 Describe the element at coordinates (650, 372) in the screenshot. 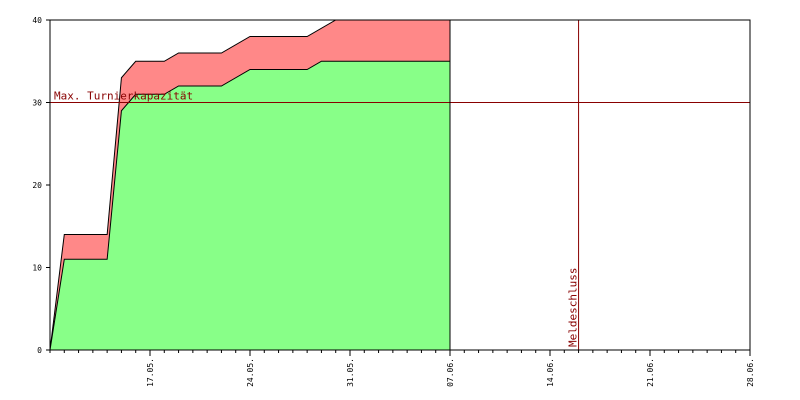

I see `x-tick-label: 21.06.` at that location.